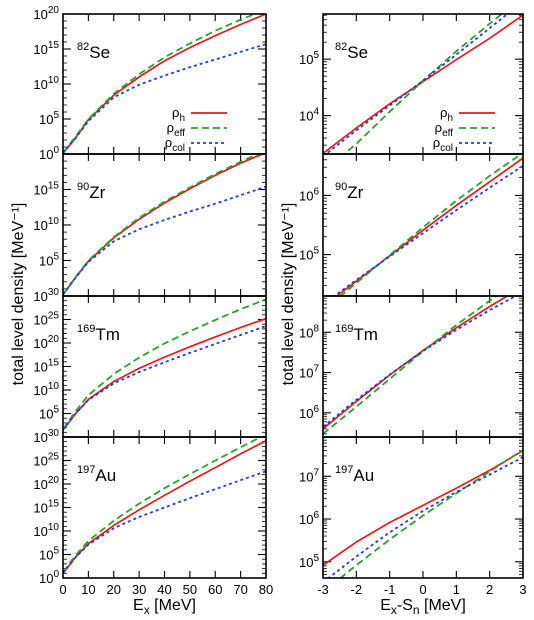 The height and width of the screenshot is (620, 534). I want to click on x-tick-label: 30, so click(139, 589).